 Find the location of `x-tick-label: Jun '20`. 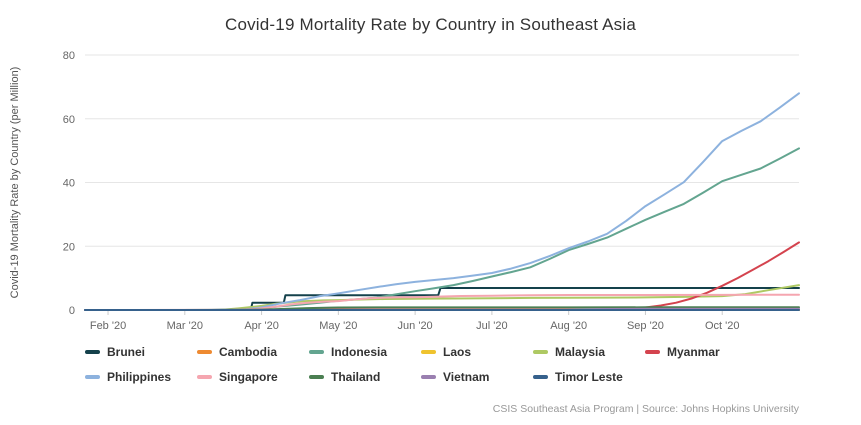

x-tick-label: Jun '20 is located at coordinates (415, 326).